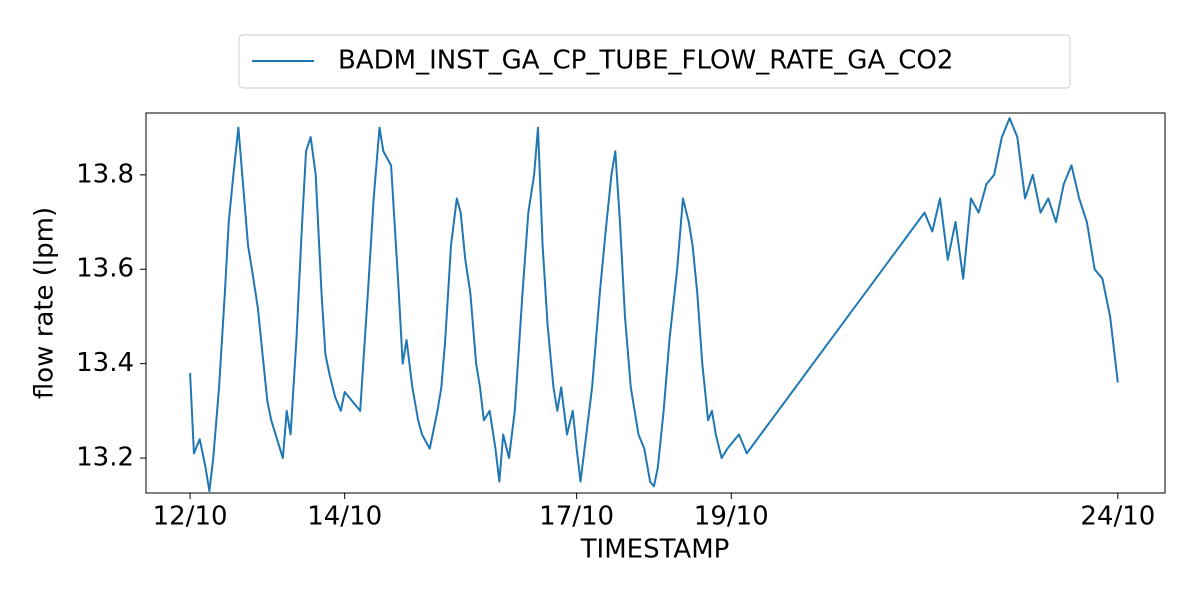  I want to click on x-tick-label: 14/10, so click(344, 517).